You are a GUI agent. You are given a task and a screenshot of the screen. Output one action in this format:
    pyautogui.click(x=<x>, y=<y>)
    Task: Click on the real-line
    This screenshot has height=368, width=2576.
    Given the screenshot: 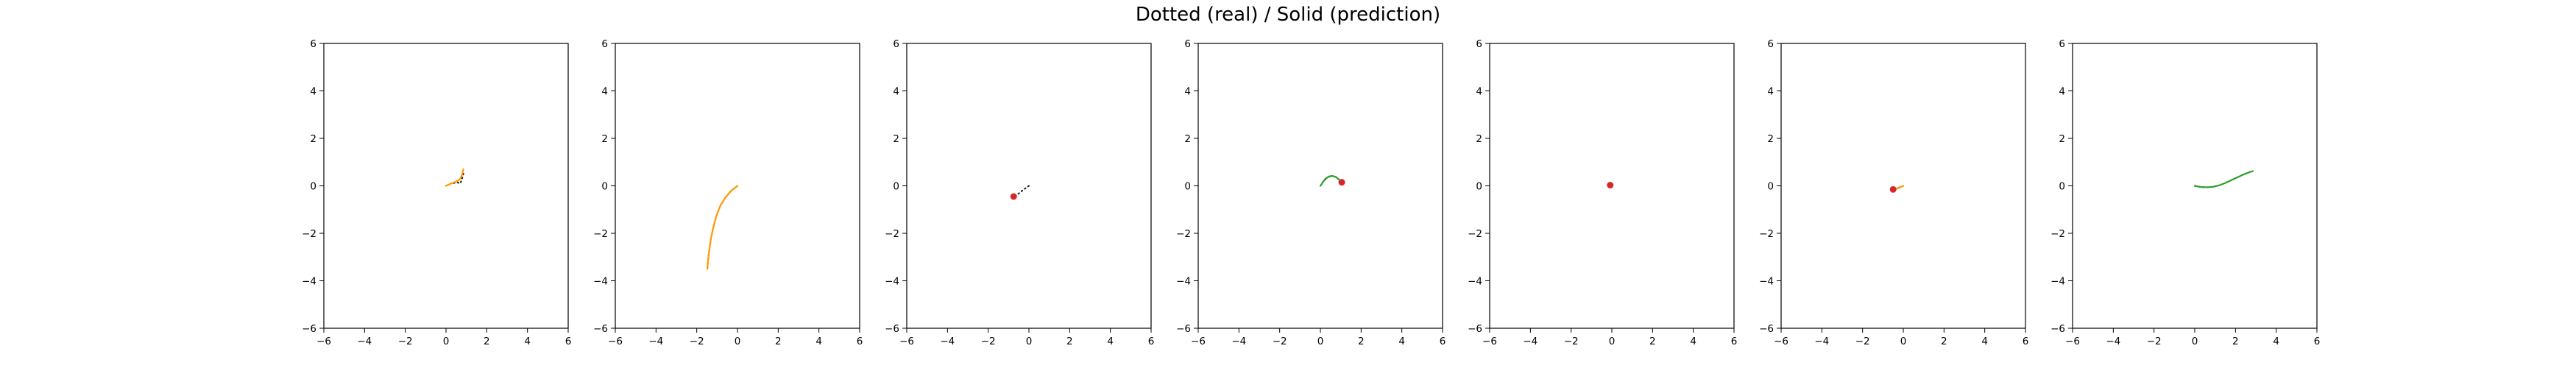 What is the action you would take?
    pyautogui.click(x=1021, y=192)
    